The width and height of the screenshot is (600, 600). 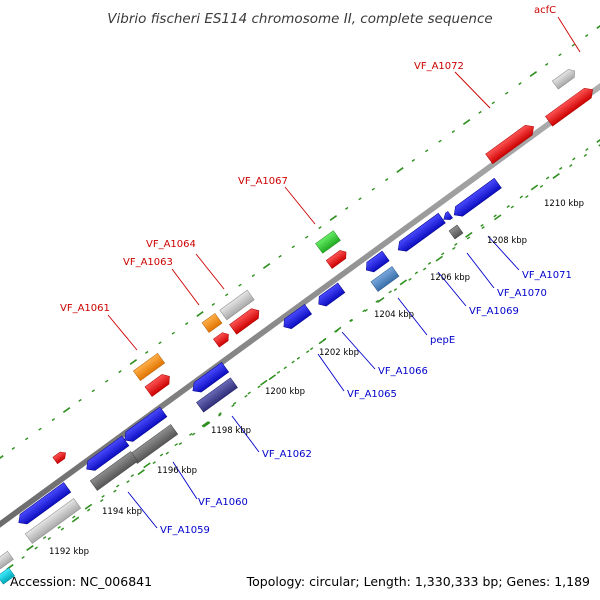 What do you see at coordinates (376, 262) in the screenshot?
I see `gene-pepe-blue` at bounding box center [376, 262].